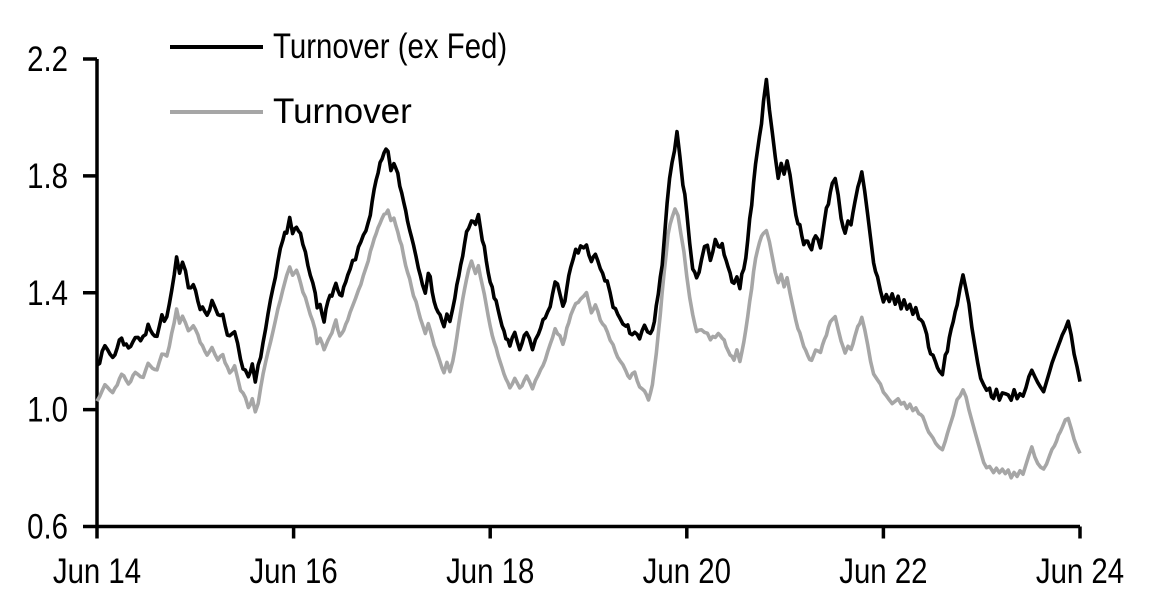 The height and width of the screenshot is (597, 1152). What do you see at coordinates (293, 571) in the screenshot?
I see `x-tick-label: Jun 16` at bounding box center [293, 571].